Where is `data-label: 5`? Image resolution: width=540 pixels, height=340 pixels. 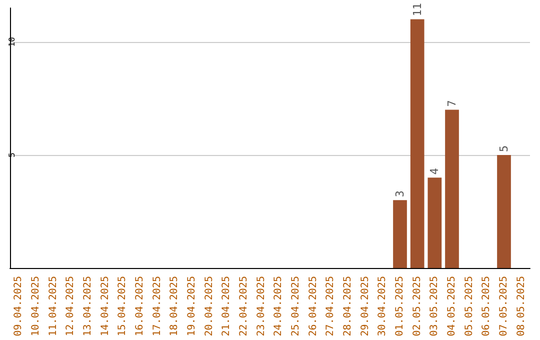 data-label: 5 is located at coordinates (504, 148).